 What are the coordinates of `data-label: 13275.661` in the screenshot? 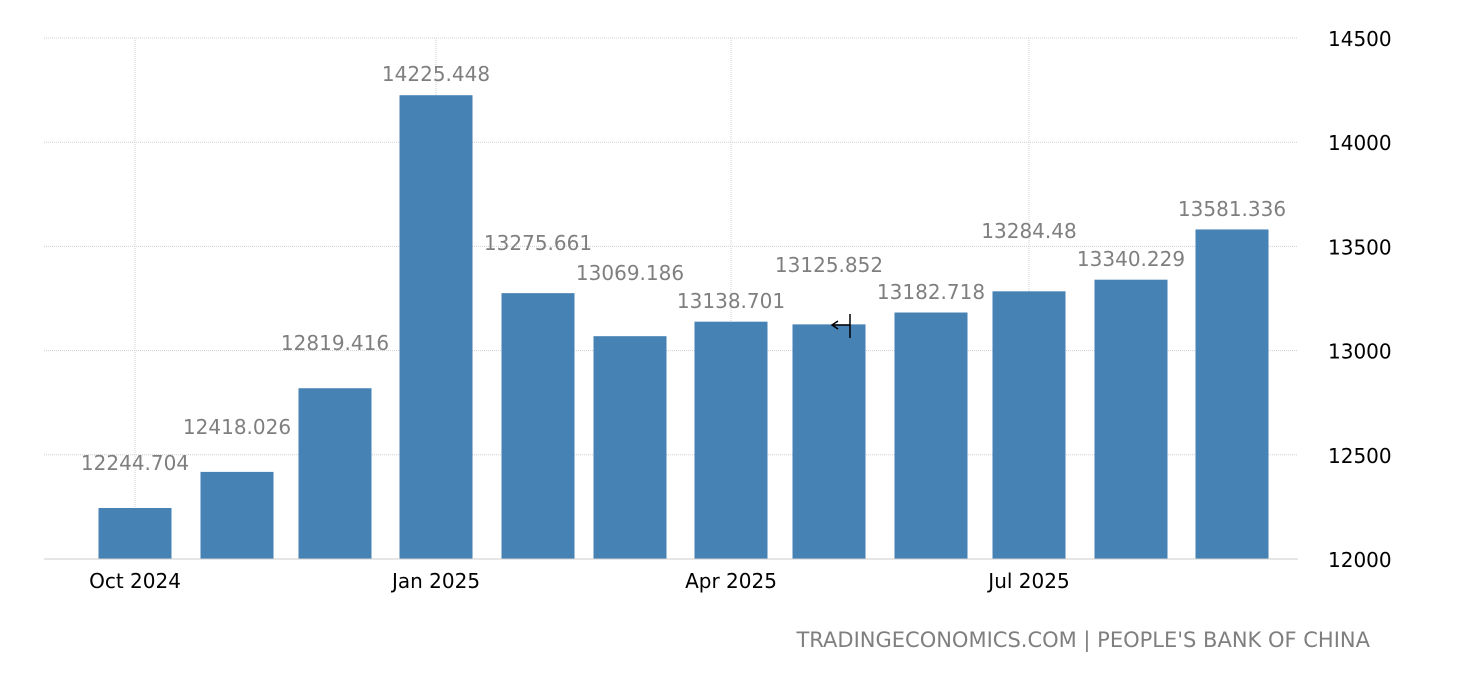 It's located at (538, 243).